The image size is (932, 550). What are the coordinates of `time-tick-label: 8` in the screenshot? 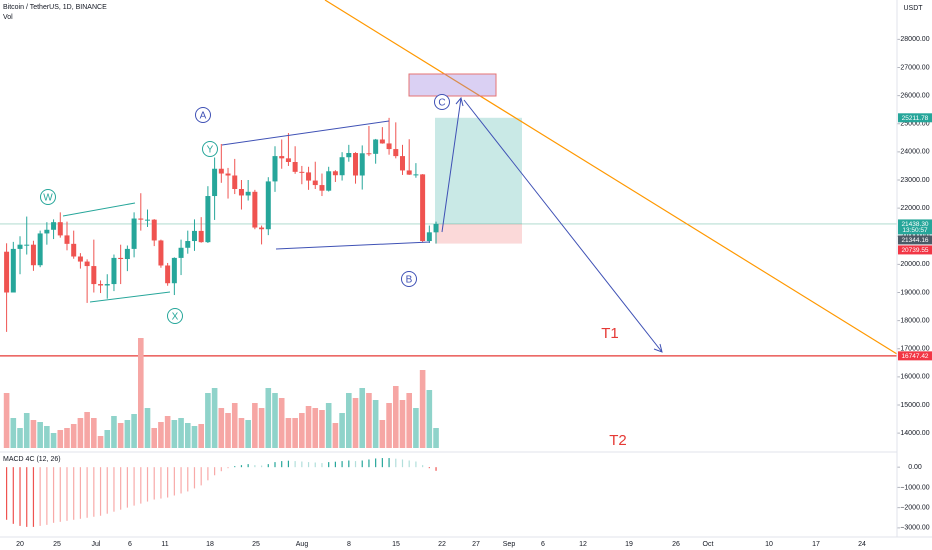 It's located at (349, 544).